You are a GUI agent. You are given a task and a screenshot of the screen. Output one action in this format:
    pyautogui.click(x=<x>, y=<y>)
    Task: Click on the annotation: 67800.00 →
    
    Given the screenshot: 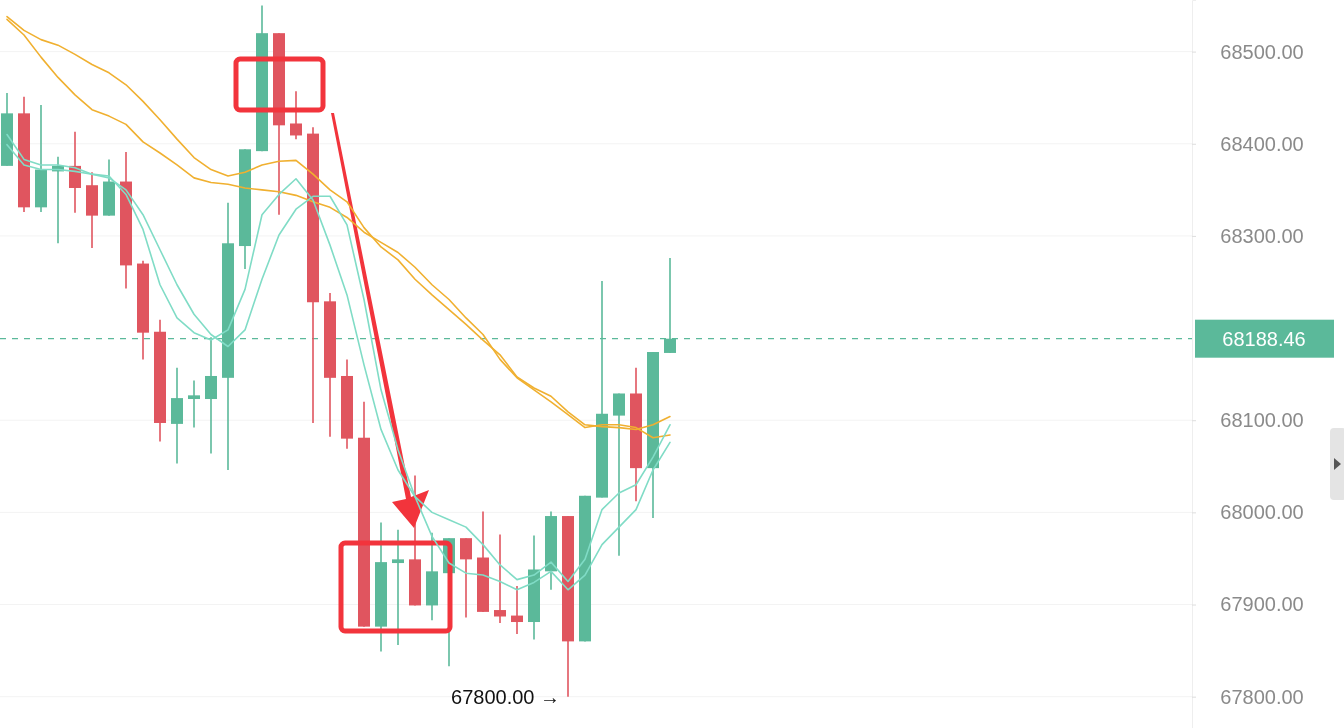 What is the action you would take?
    pyautogui.click(x=505, y=696)
    